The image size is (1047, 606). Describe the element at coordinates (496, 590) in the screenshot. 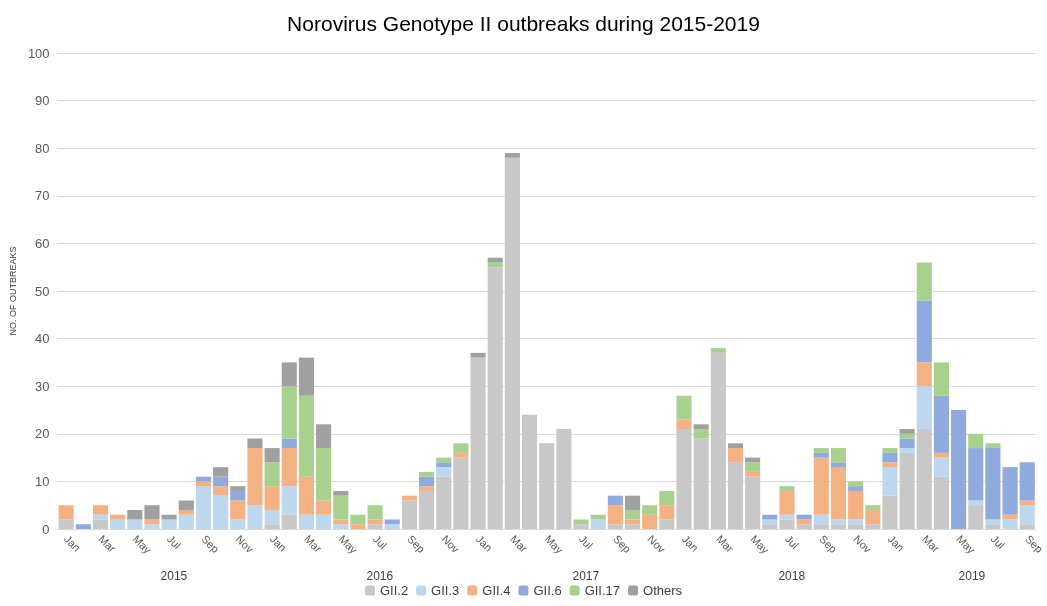

I see `legend-label: GII.4` at that location.